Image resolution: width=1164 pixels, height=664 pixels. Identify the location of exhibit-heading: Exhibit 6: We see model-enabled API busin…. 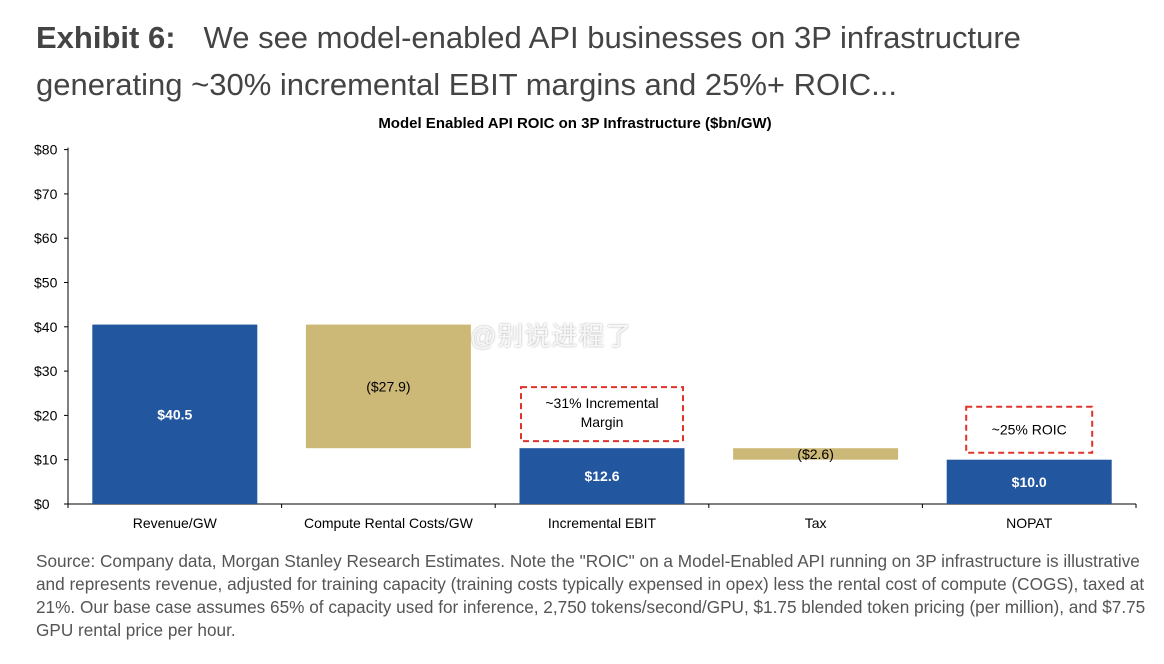
(591, 61).